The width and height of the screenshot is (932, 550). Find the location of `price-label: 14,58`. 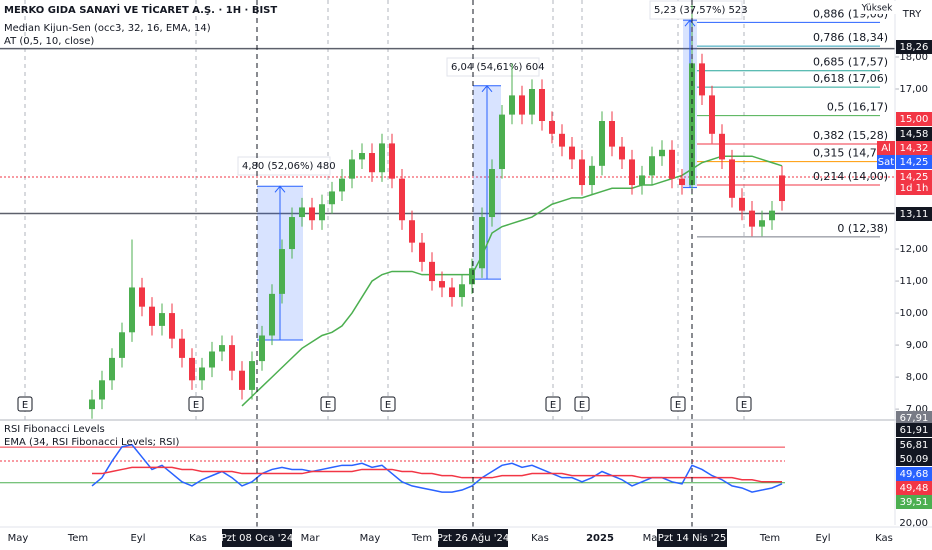

price-label: 14,58 is located at coordinates (914, 134).